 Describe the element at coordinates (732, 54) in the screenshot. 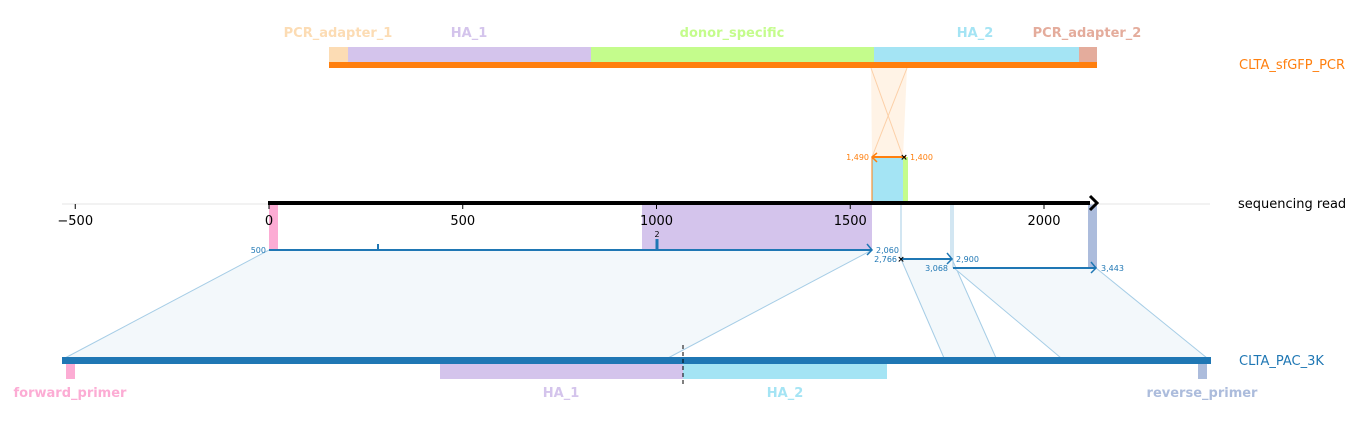

I see `donor-feature-donor-specific` at that location.